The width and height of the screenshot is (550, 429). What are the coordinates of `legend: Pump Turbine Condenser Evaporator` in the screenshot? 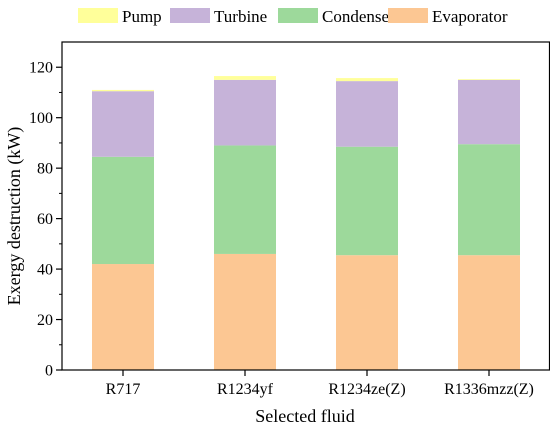 It's located at (293, 16).